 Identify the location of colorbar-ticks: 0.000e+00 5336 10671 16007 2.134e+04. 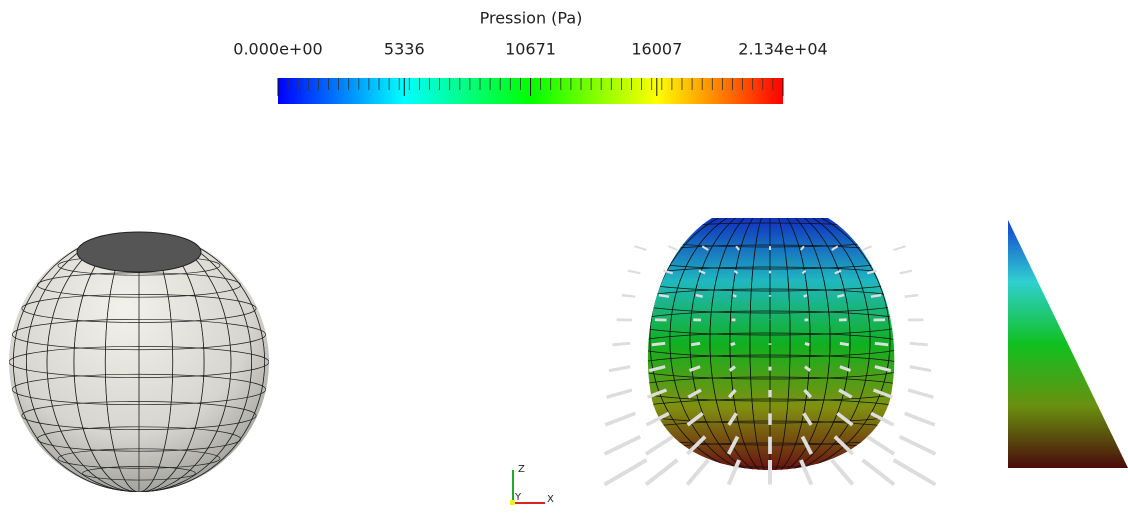
(530, 68).